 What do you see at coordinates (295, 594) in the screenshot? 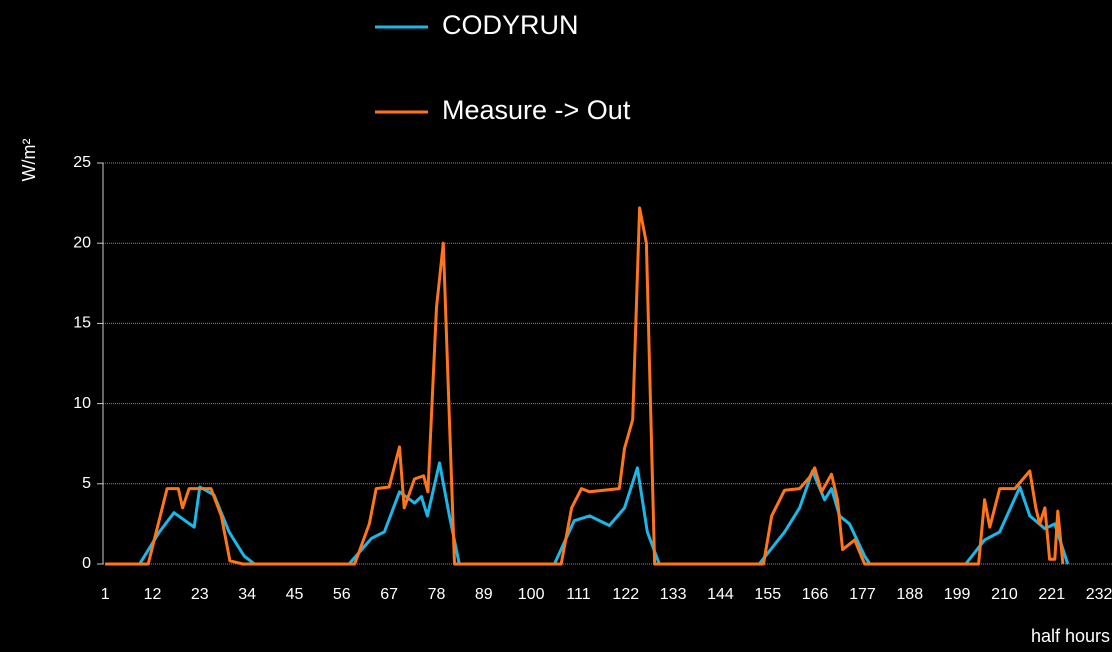
I see `x-tick-label: 45` at bounding box center [295, 594].